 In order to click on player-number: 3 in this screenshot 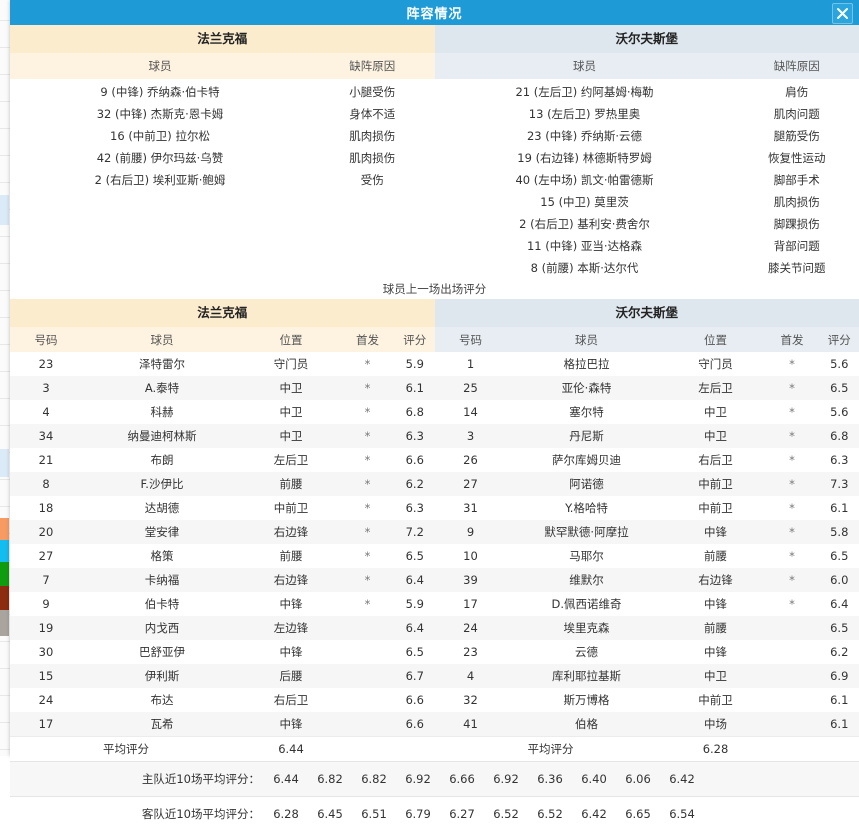, I will do `click(471, 436)`.